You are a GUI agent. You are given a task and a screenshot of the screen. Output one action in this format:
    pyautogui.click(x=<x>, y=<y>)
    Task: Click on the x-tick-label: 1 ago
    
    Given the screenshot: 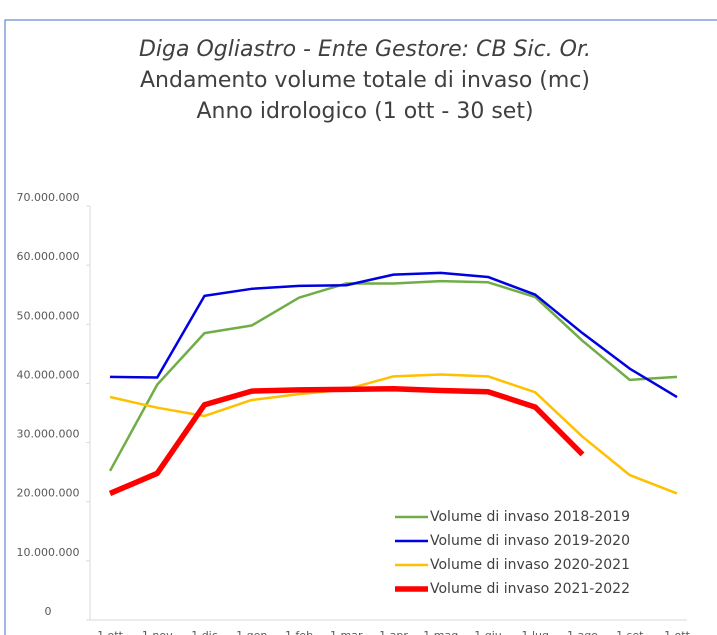 What is the action you would take?
    pyautogui.click(x=582, y=632)
    